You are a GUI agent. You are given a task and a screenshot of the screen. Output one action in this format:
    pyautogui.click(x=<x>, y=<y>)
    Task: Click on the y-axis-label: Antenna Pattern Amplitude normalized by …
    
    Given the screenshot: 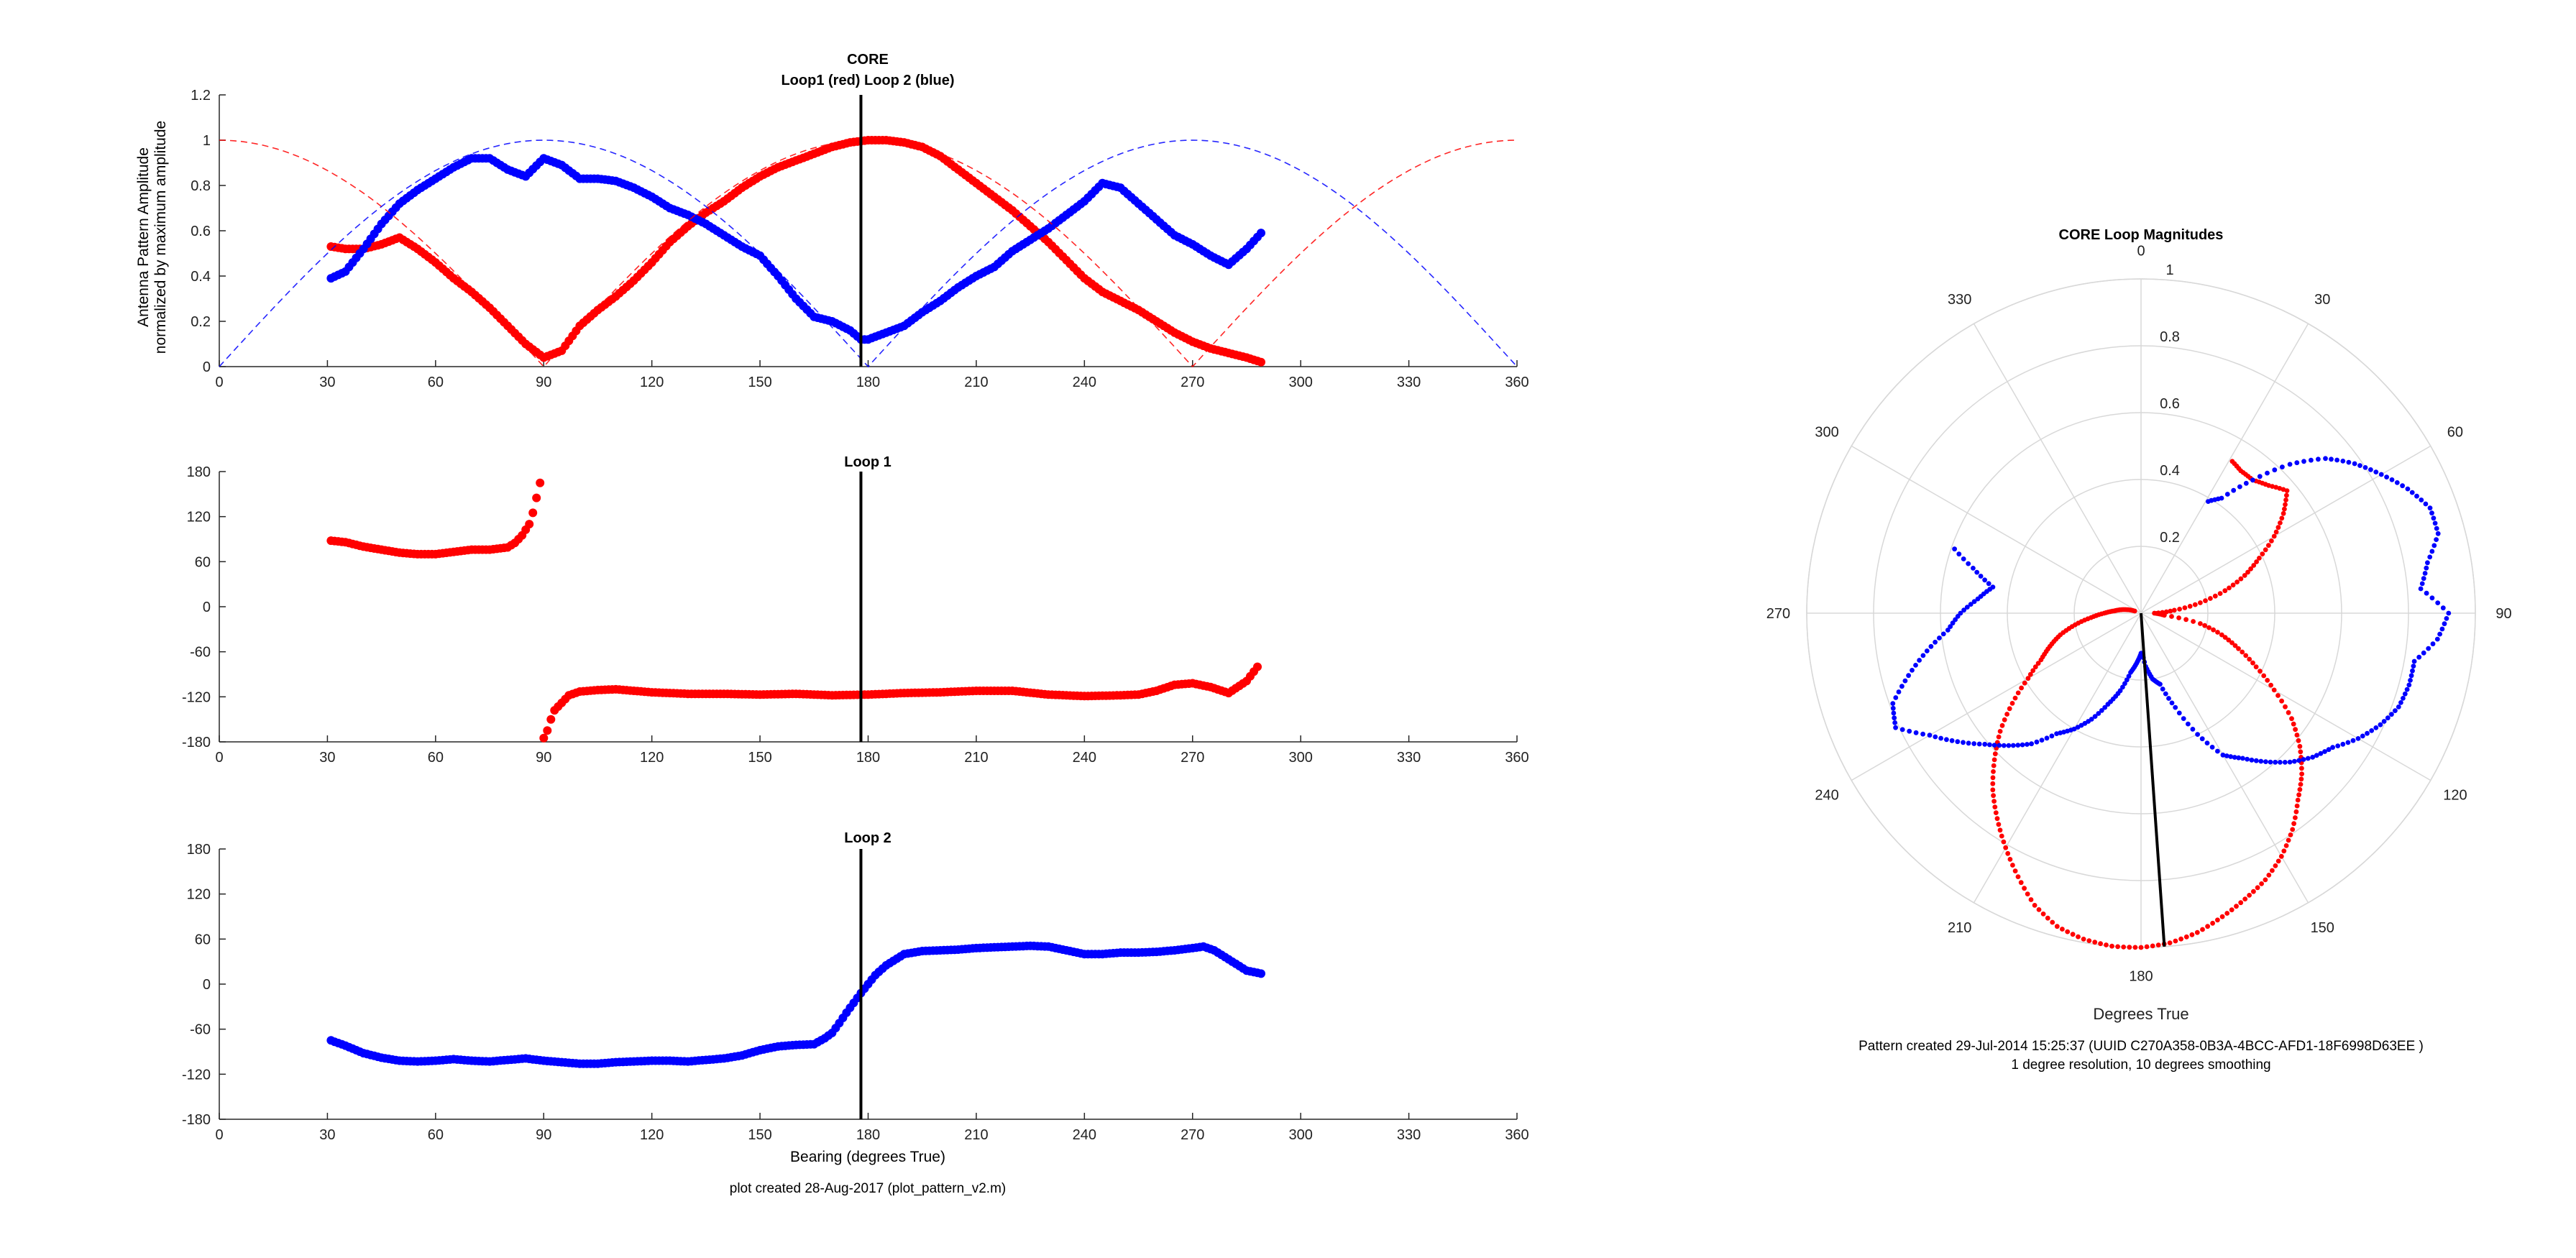 What is the action you would take?
    pyautogui.click(x=152, y=237)
    